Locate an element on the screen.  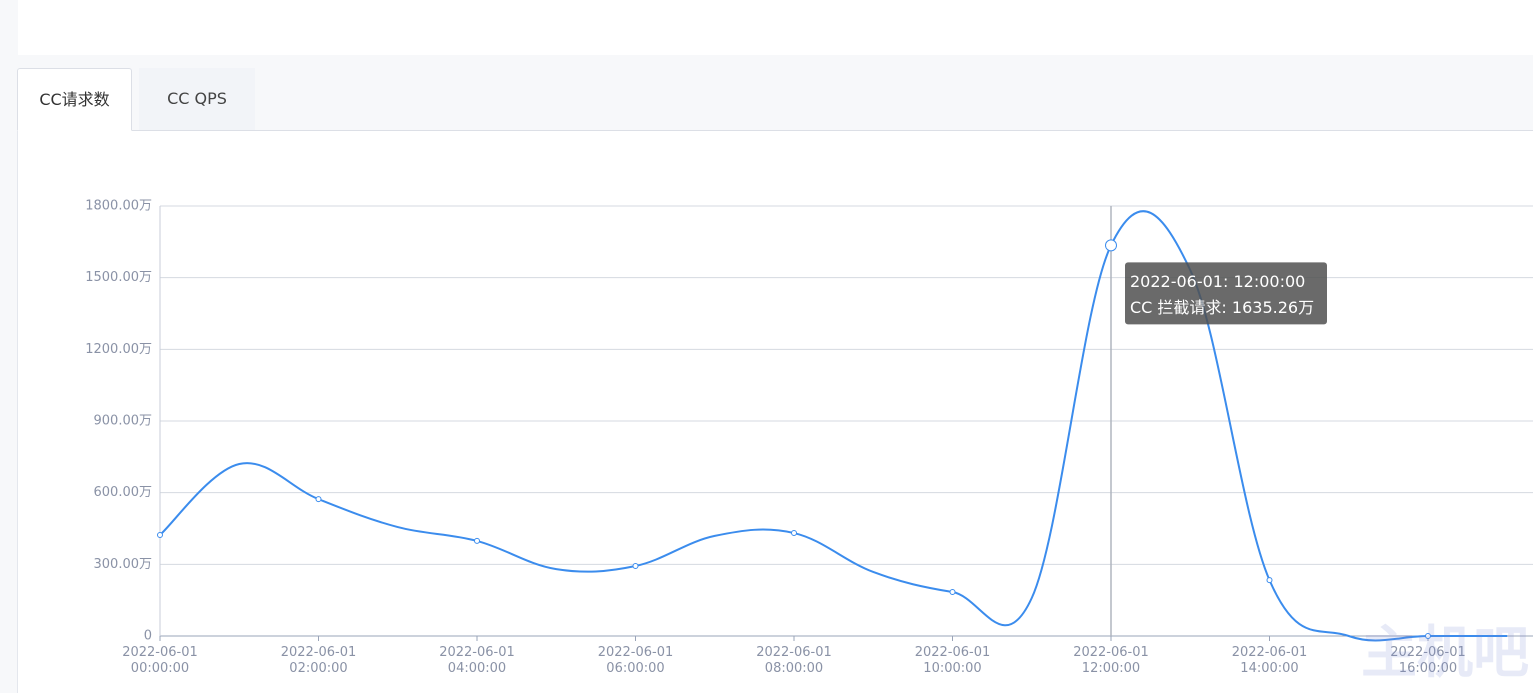
x-tick-label-line: 14:00:00 is located at coordinates (1269, 668).